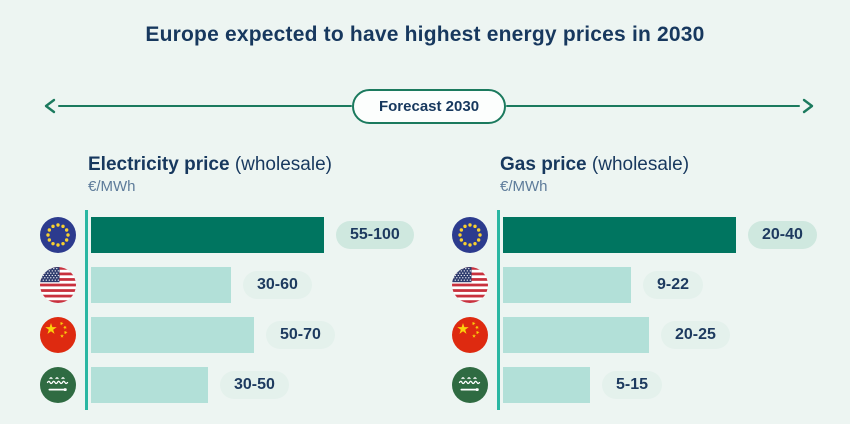 The width and height of the screenshot is (850, 424). I want to click on row-gas-us: 9-22, so click(651, 285).